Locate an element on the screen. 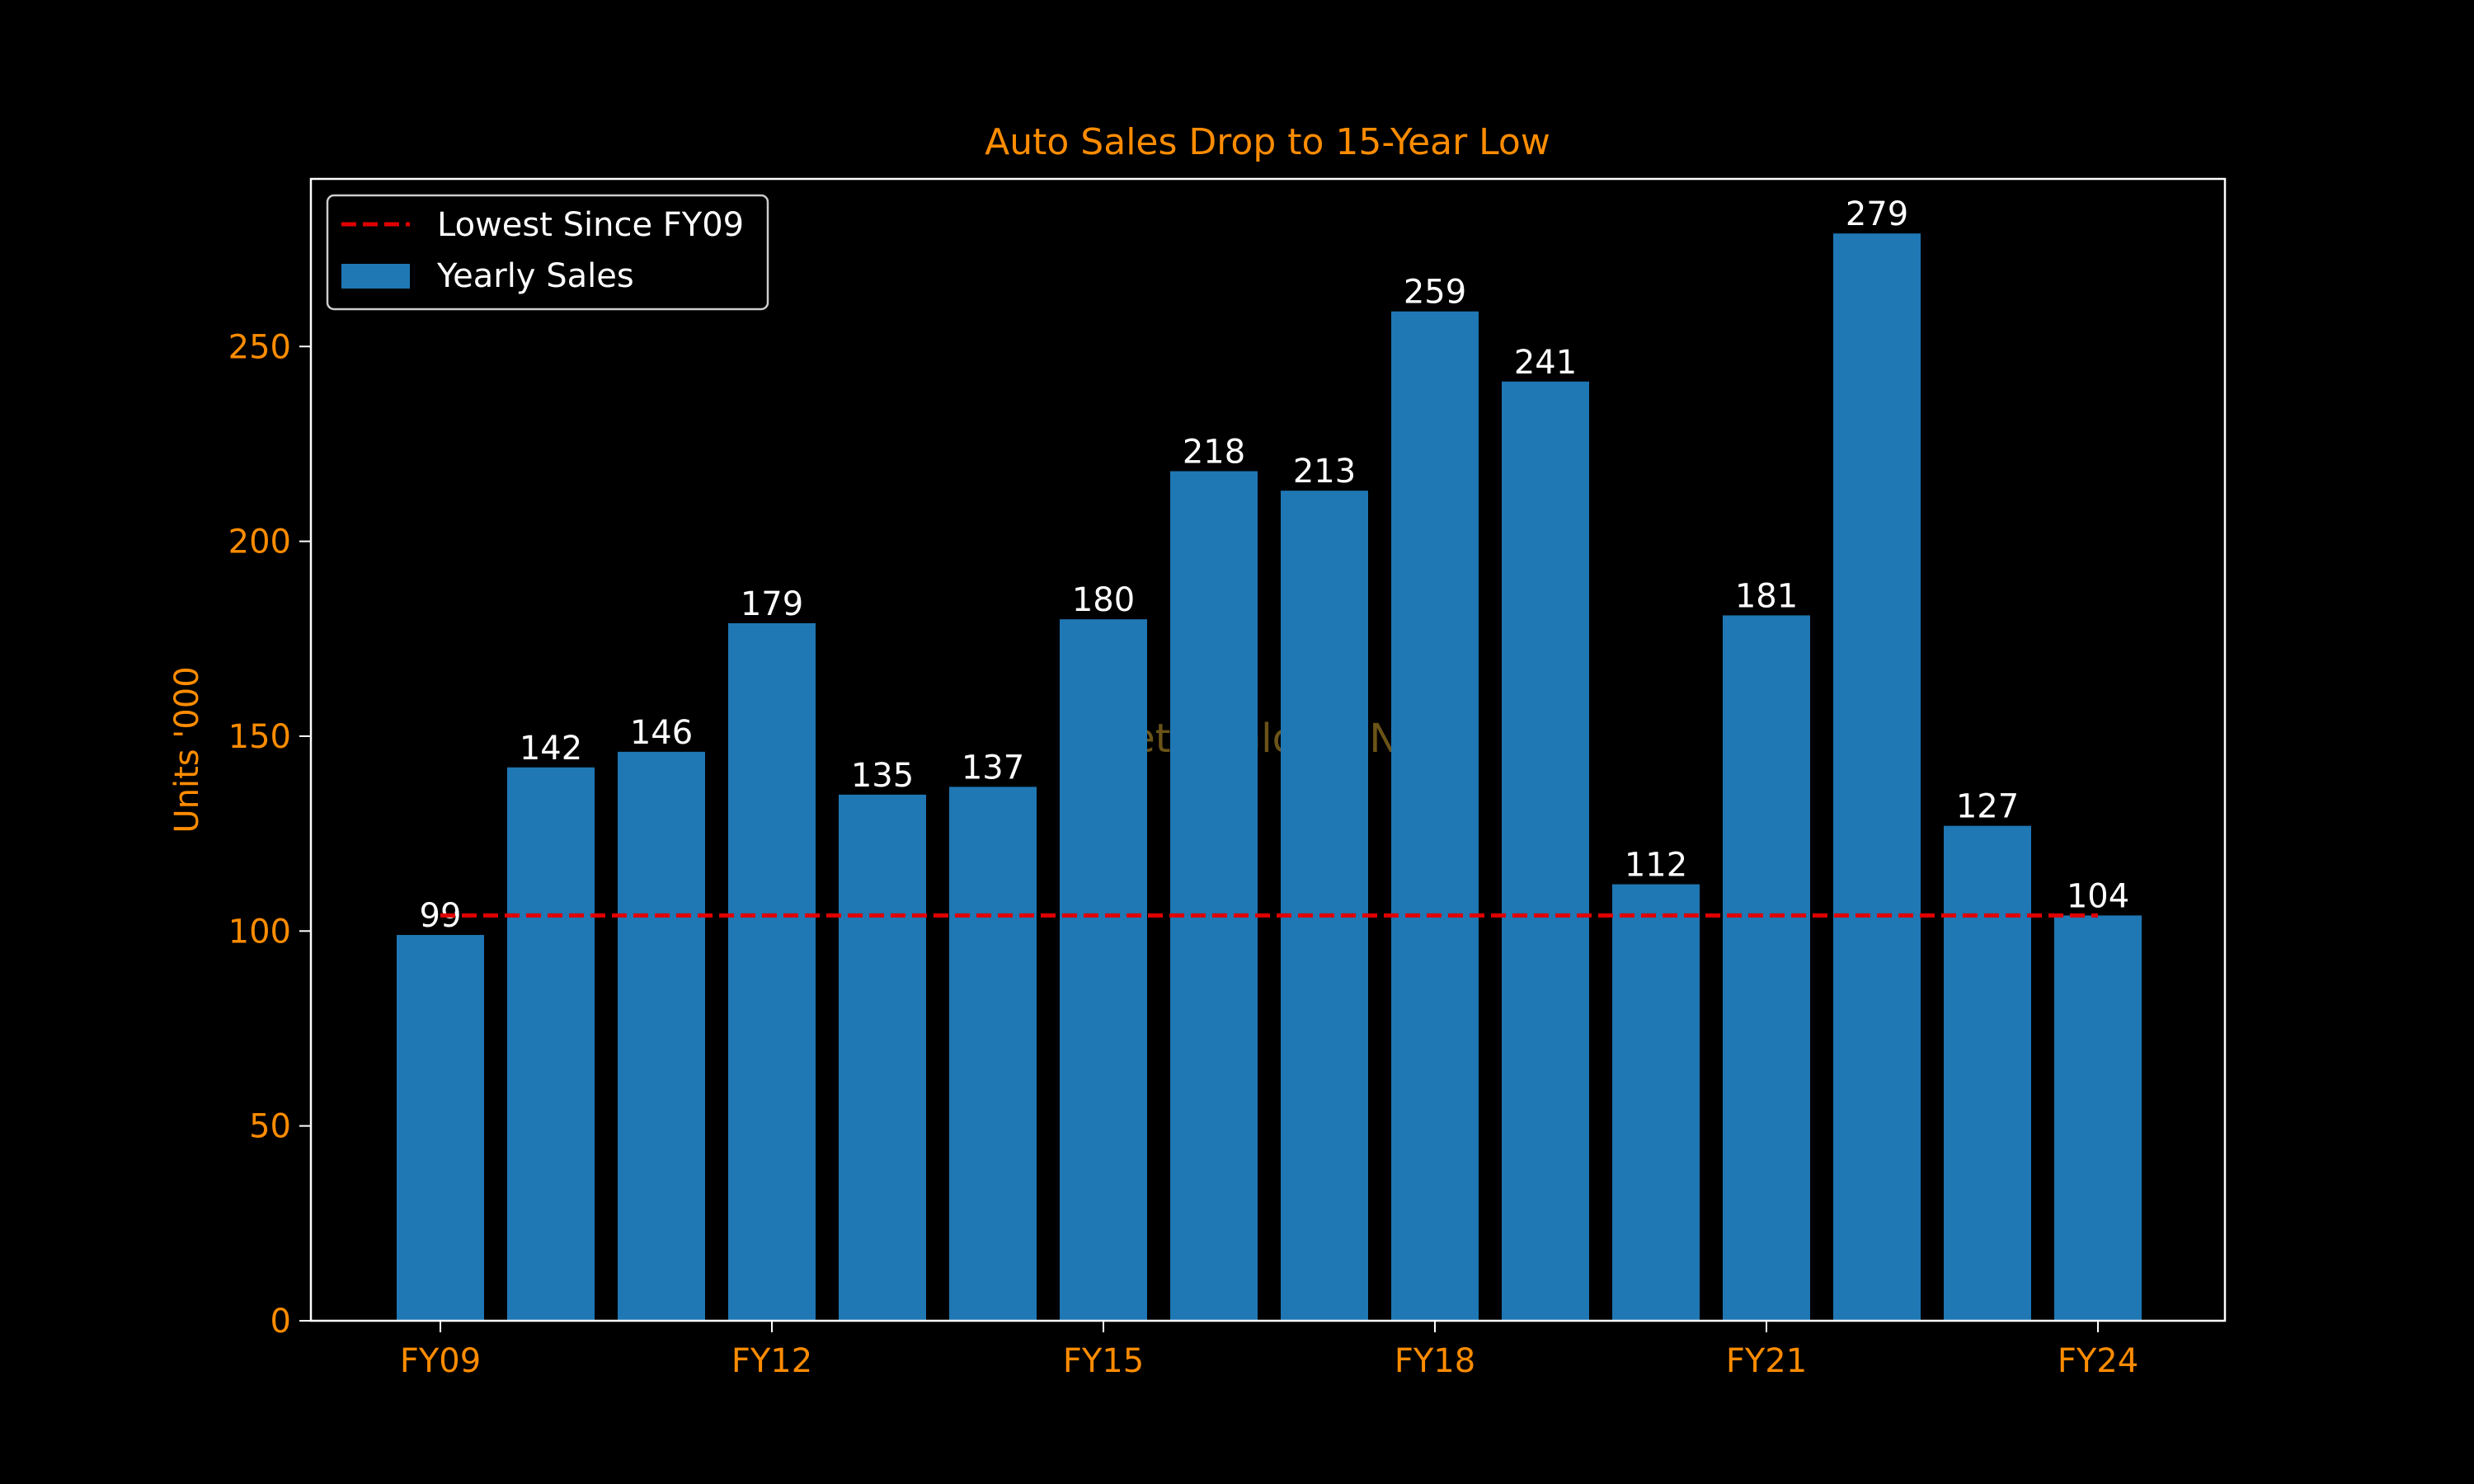 This screenshot has height=1484, width=2474. bar-value-label-fy13: 135 is located at coordinates (882, 776).